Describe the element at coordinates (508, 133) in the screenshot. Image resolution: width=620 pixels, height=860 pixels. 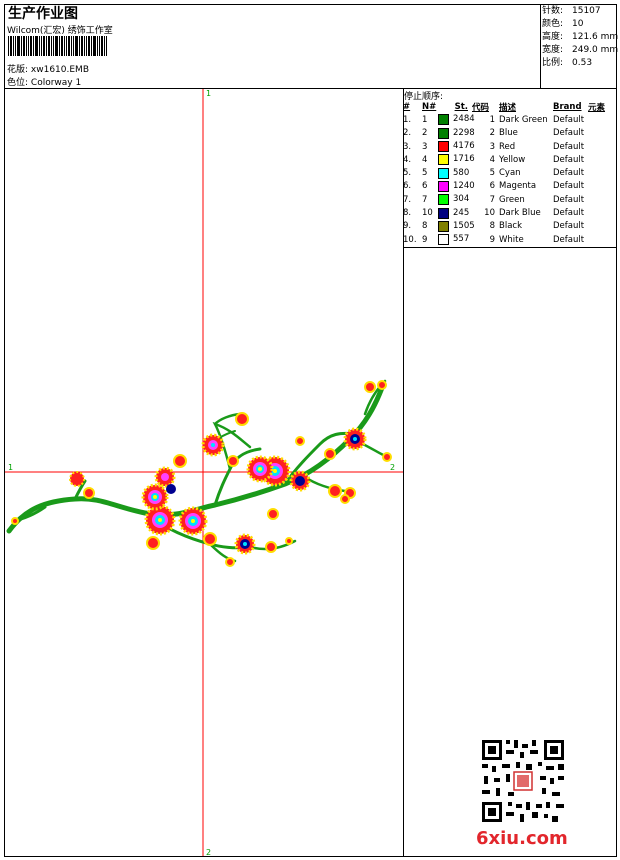
I see `cell-description: Blue` at that location.